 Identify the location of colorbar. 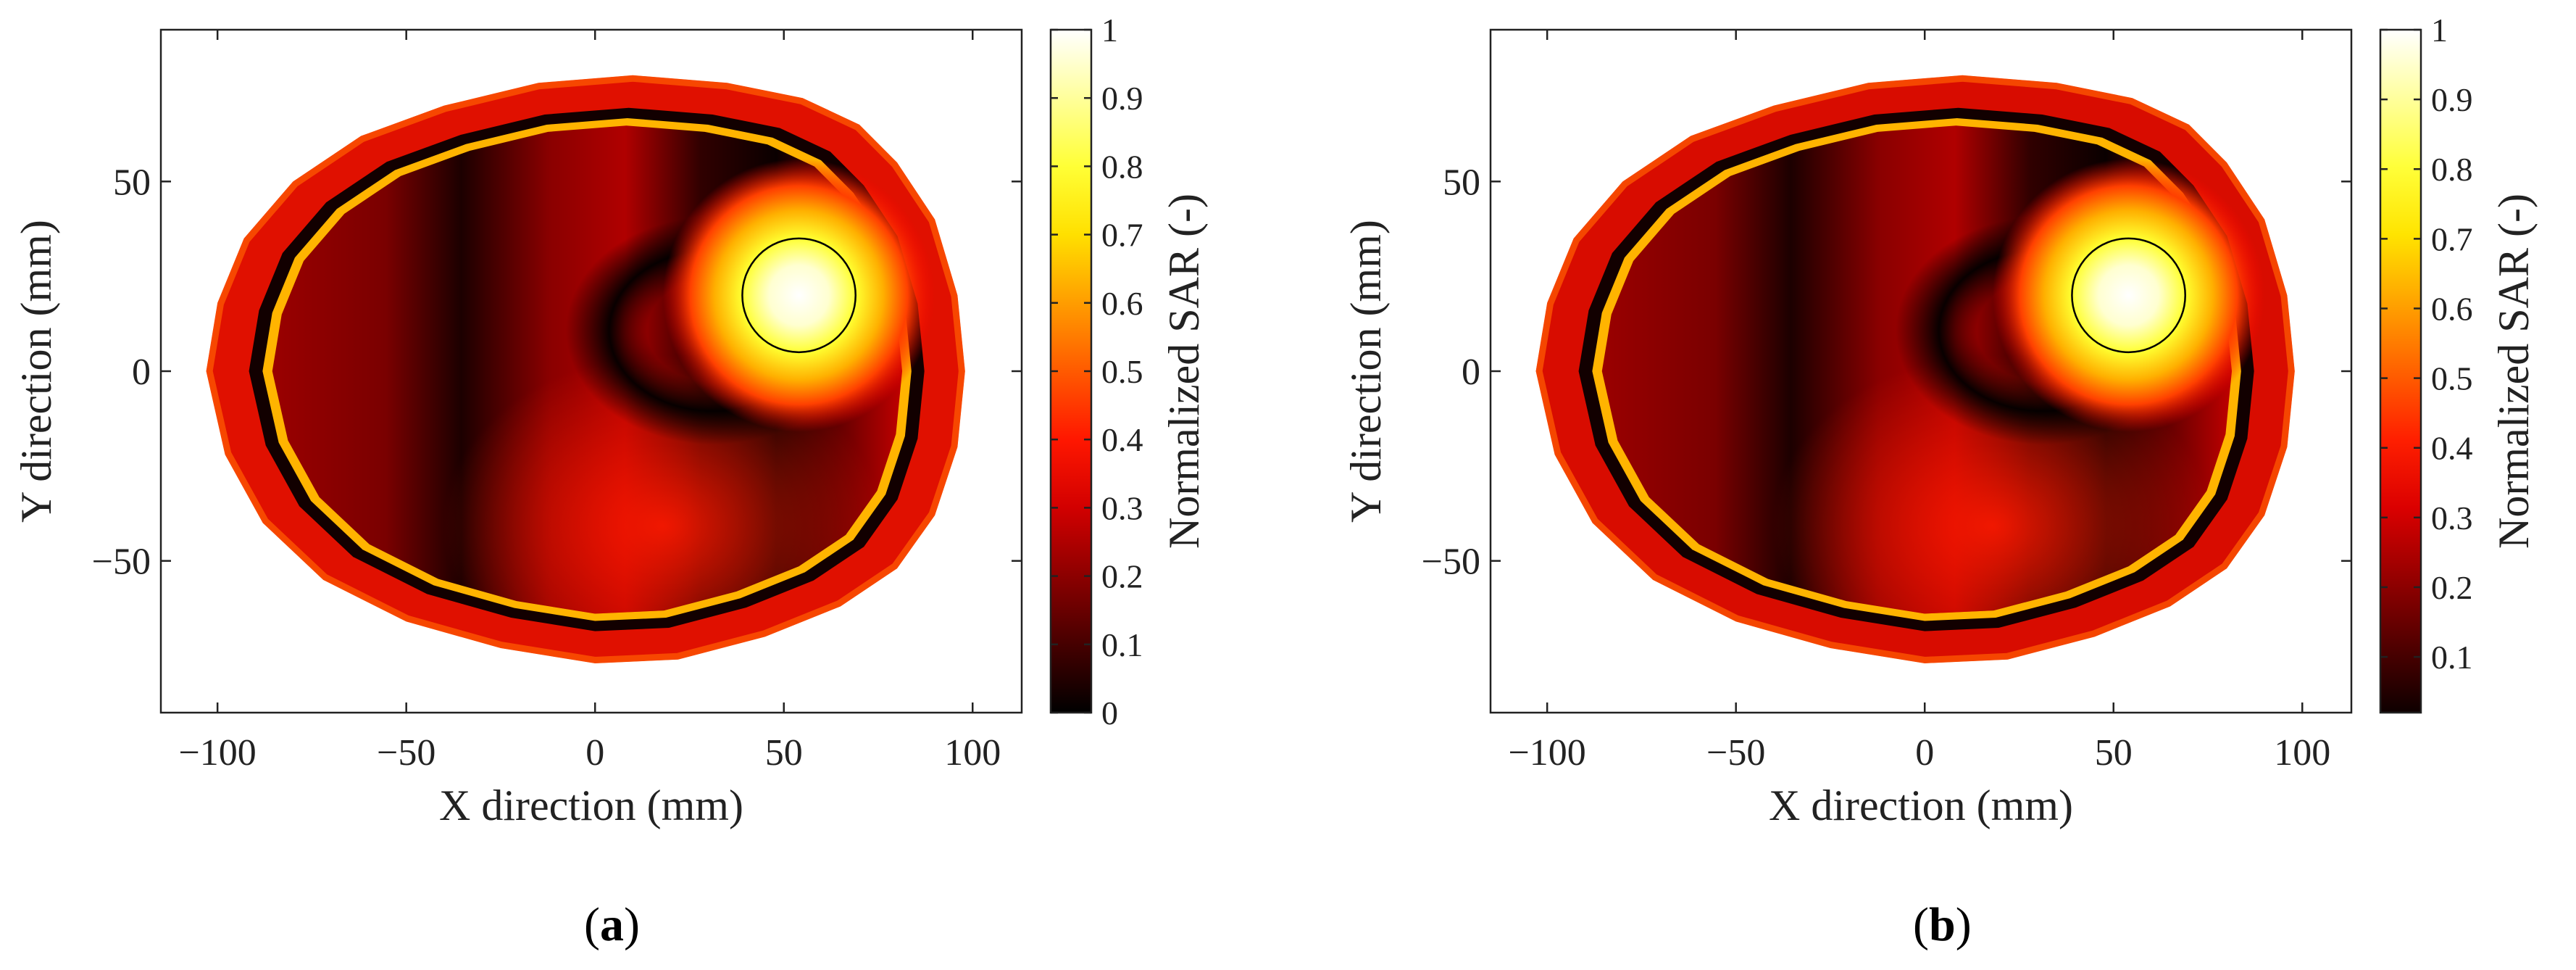
(2400, 371).